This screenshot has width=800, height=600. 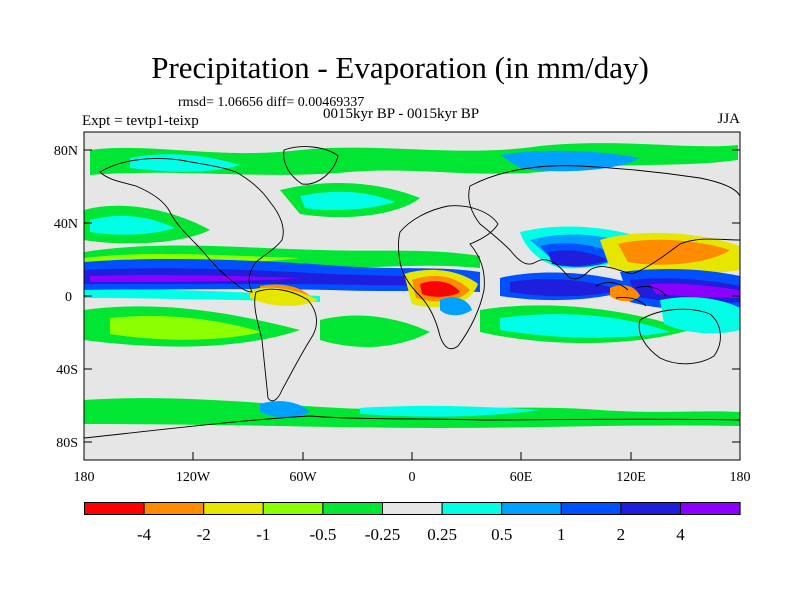 I want to click on colorbar: -4 -2 -1 -0.5 -0.25 0.25 0.5 1 2 4, so click(x=412, y=523).